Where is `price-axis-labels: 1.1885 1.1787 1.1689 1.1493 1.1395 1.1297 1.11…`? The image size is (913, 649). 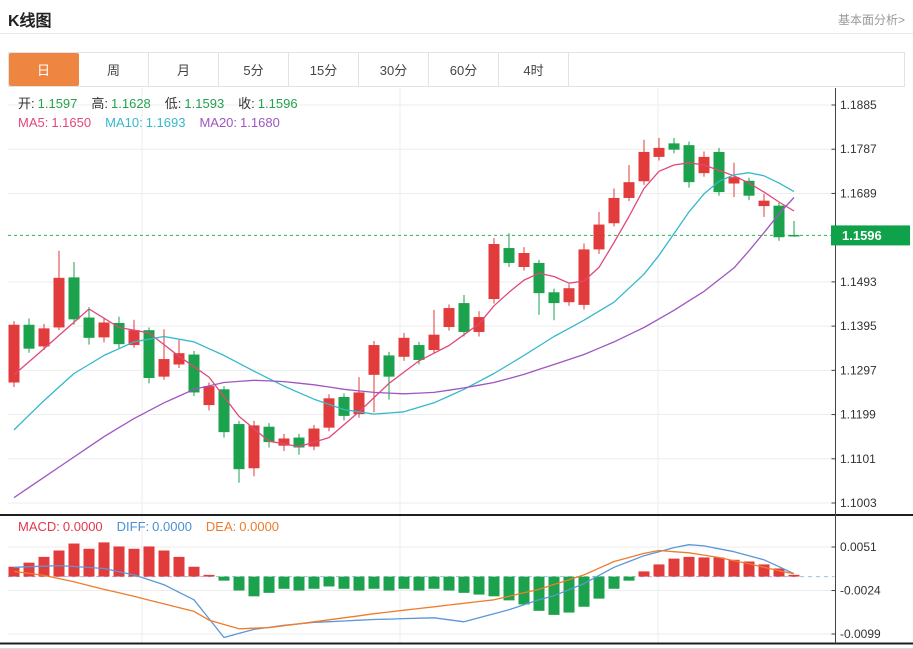
price-axis-labels: 1.1885 1.1787 1.1689 1.1493 1.1395 1.1297 1.11… is located at coordinates (856, 369).